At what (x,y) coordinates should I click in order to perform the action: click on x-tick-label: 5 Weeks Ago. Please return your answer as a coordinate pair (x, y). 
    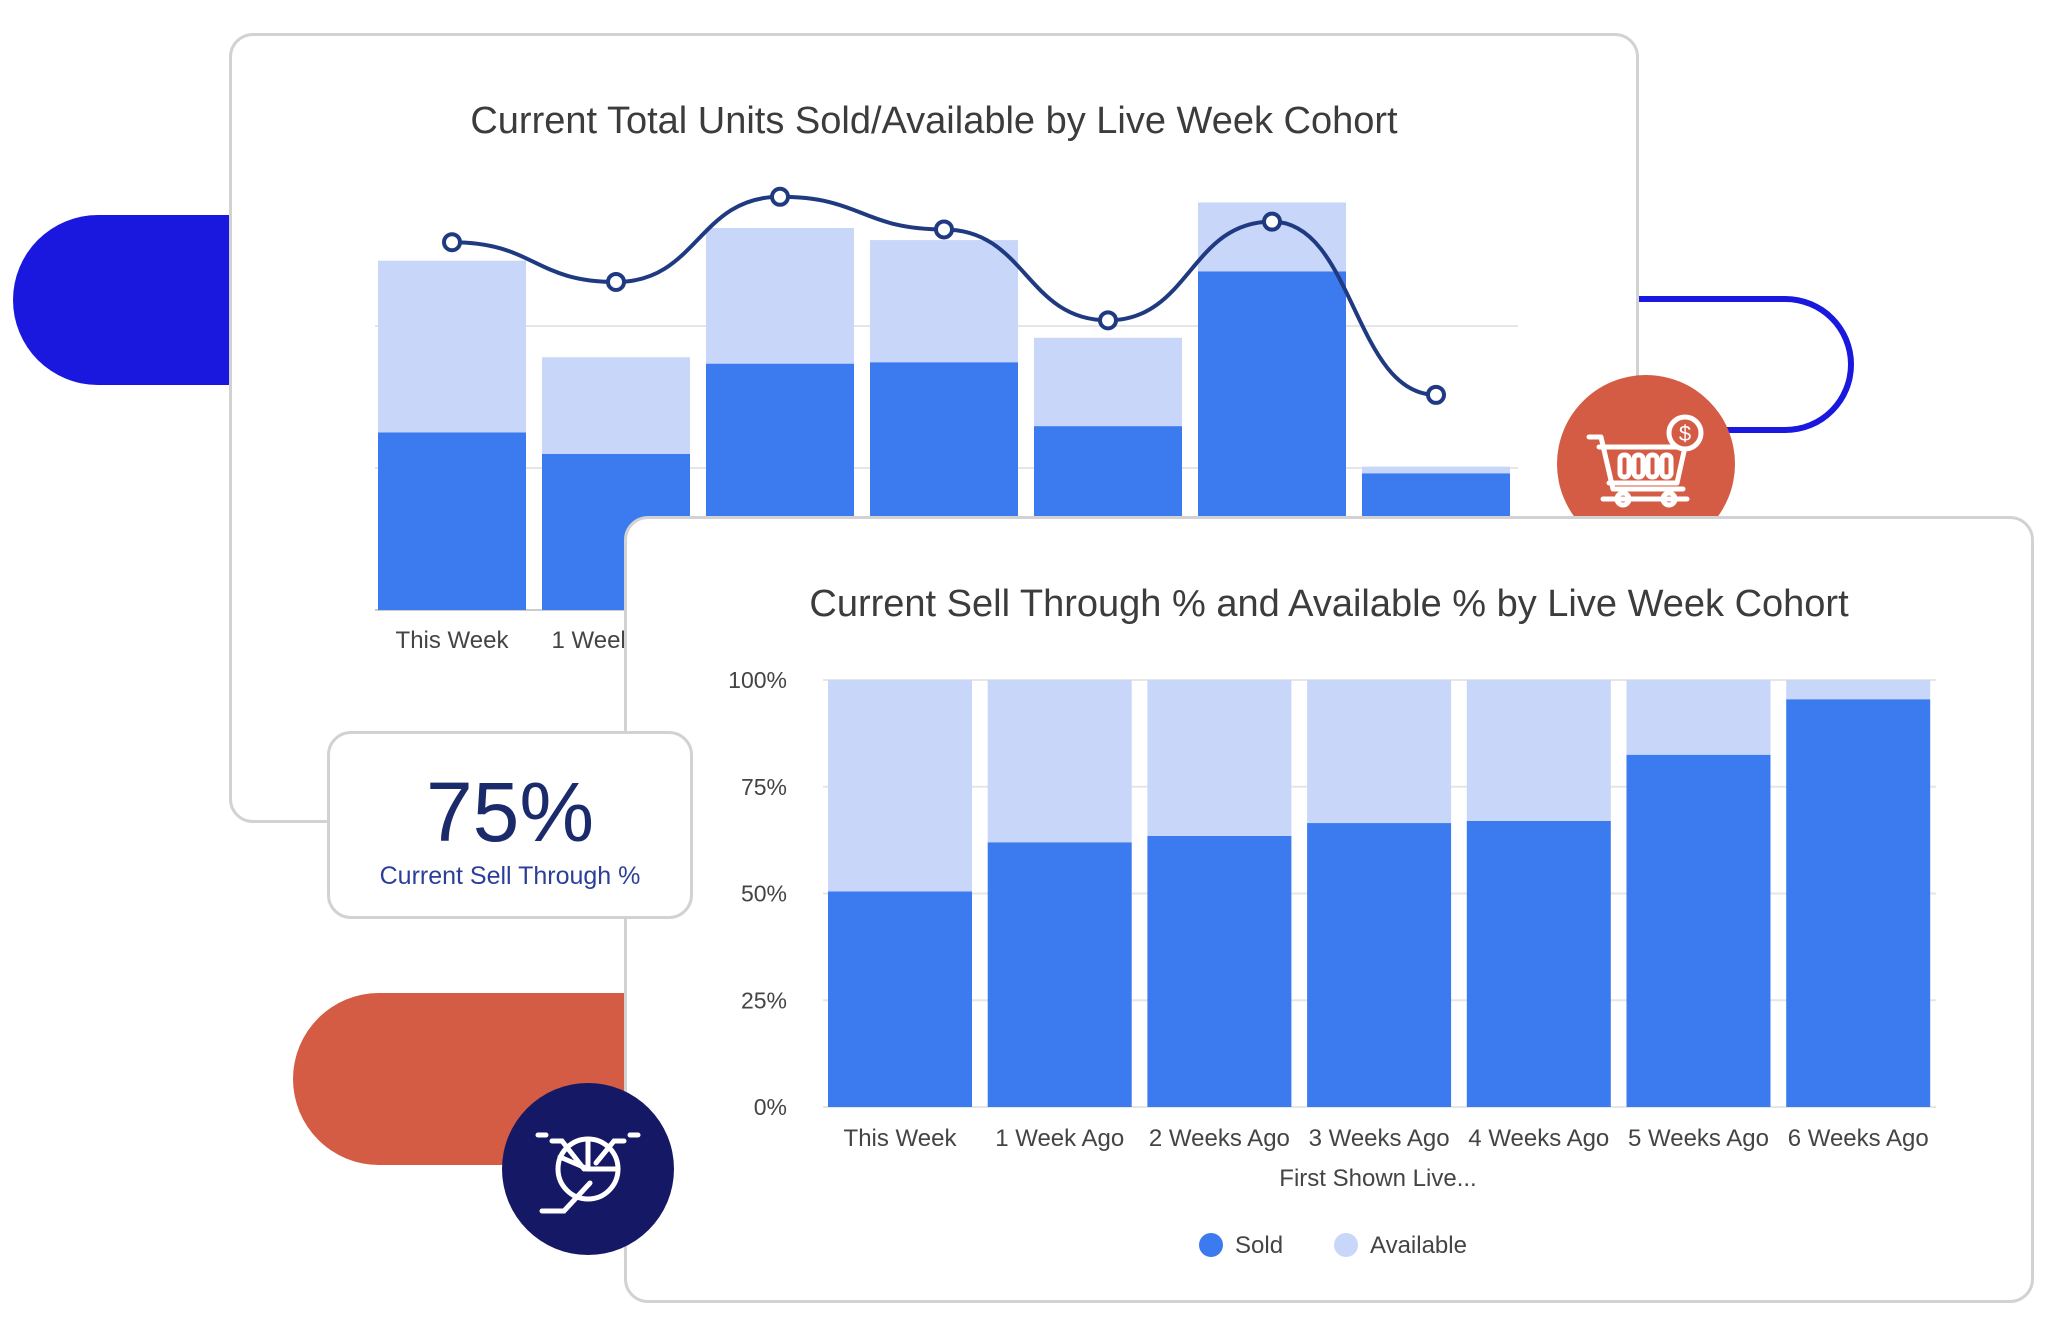
    Looking at the image, I should click on (1698, 1138).